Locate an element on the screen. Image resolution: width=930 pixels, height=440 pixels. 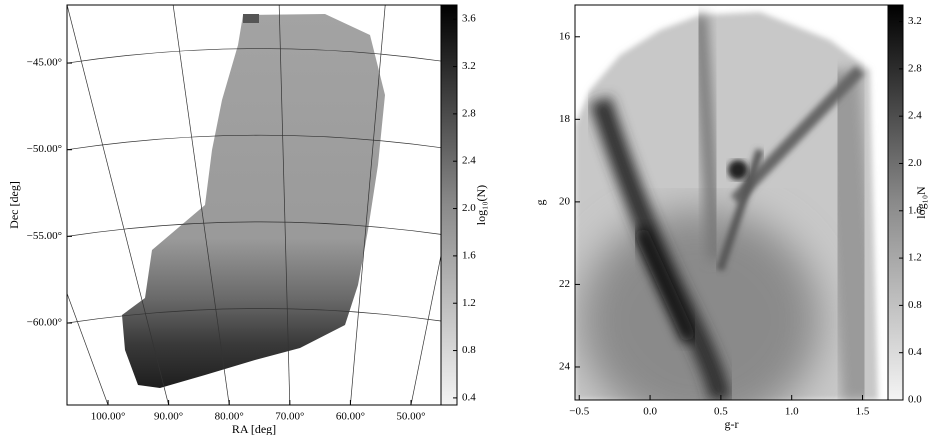
x-tick-label: 50.00° is located at coordinates (410, 417).